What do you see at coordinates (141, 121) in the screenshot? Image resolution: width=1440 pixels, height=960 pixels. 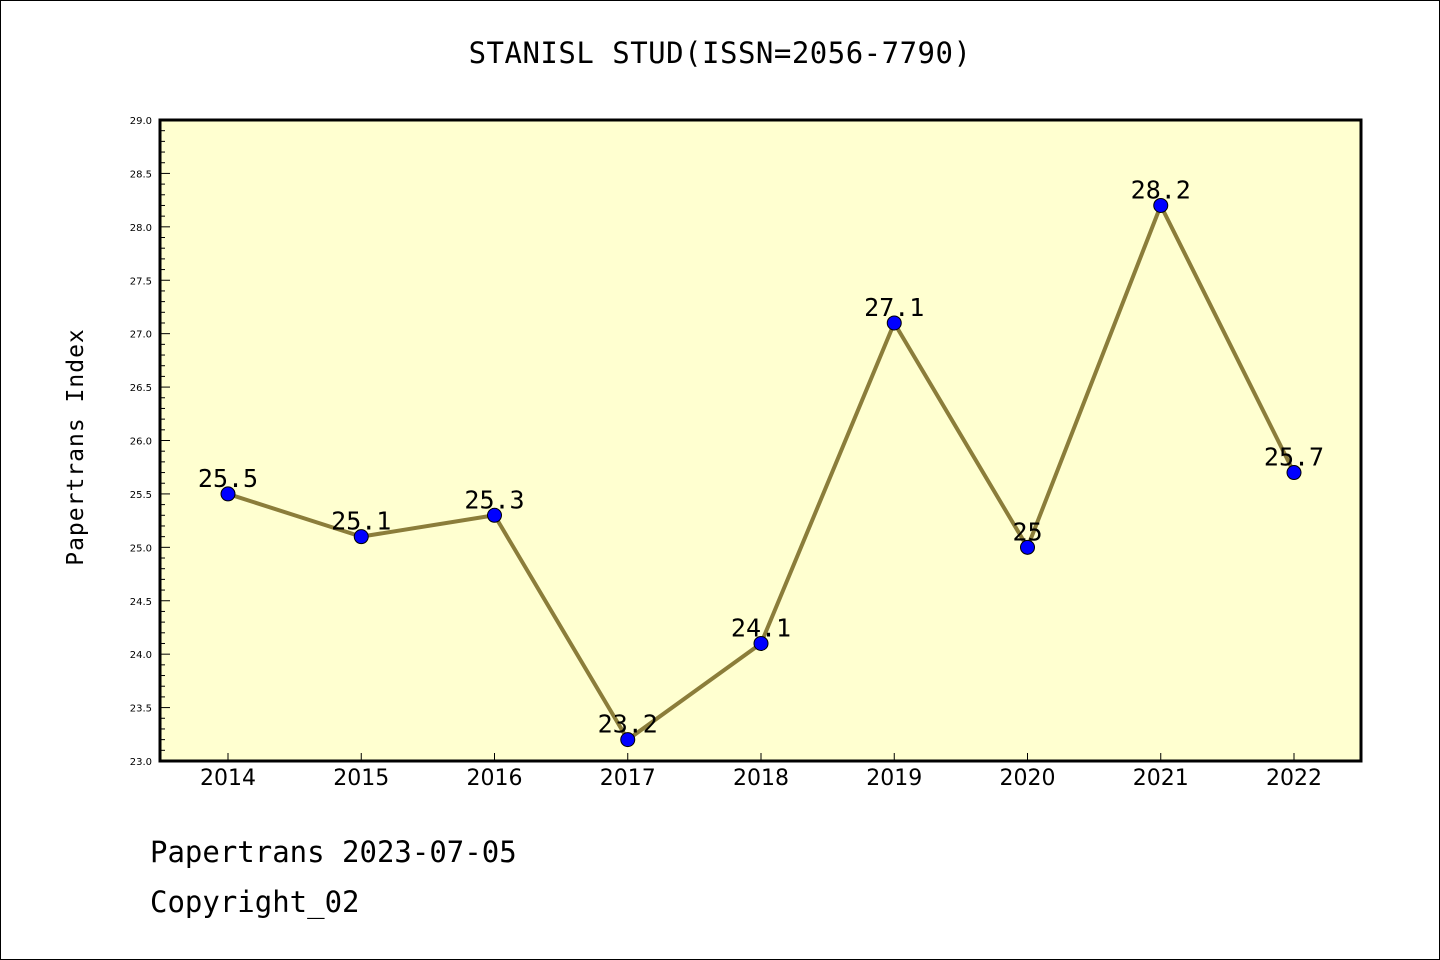 I see `y-tick-label: 29.0` at bounding box center [141, 121].